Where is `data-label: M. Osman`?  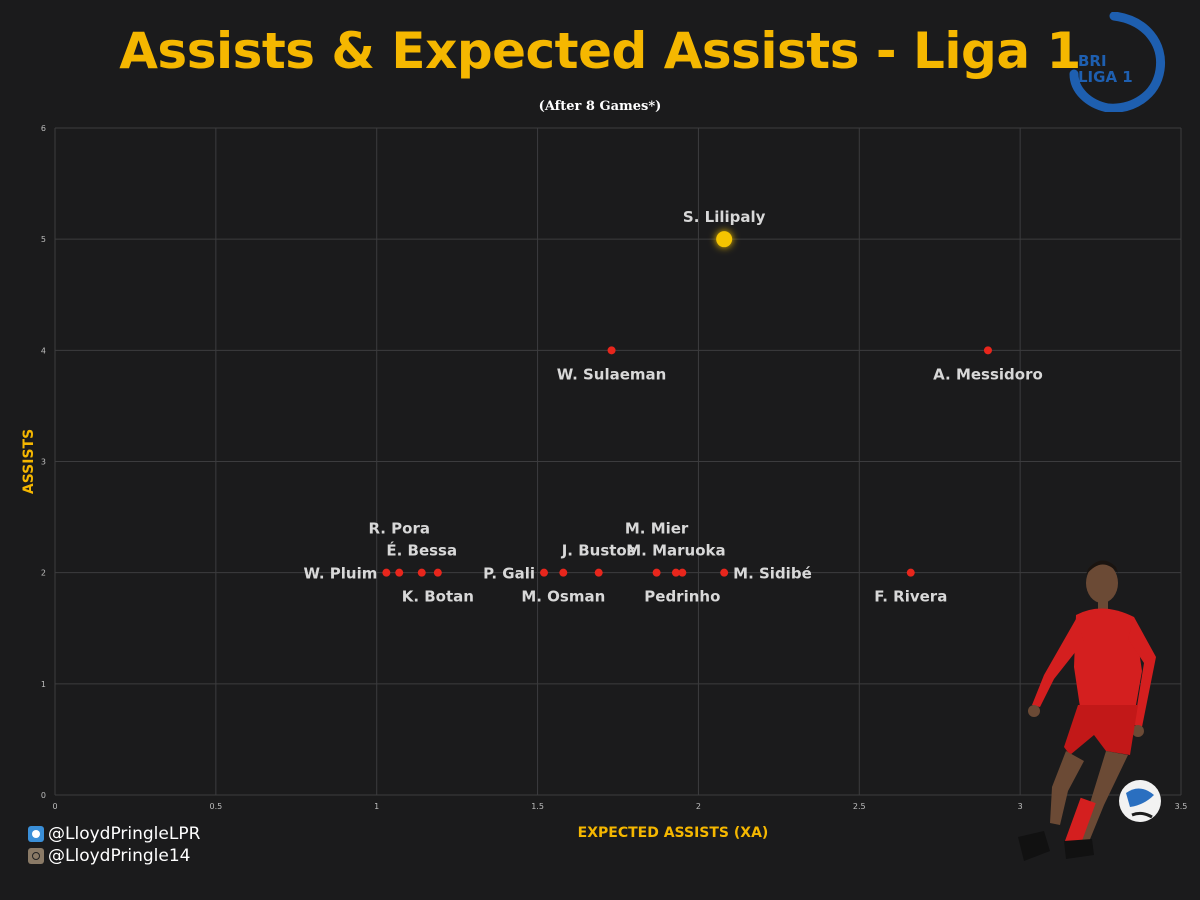 data-label: M. Osman is located at coordinates (563, 597).